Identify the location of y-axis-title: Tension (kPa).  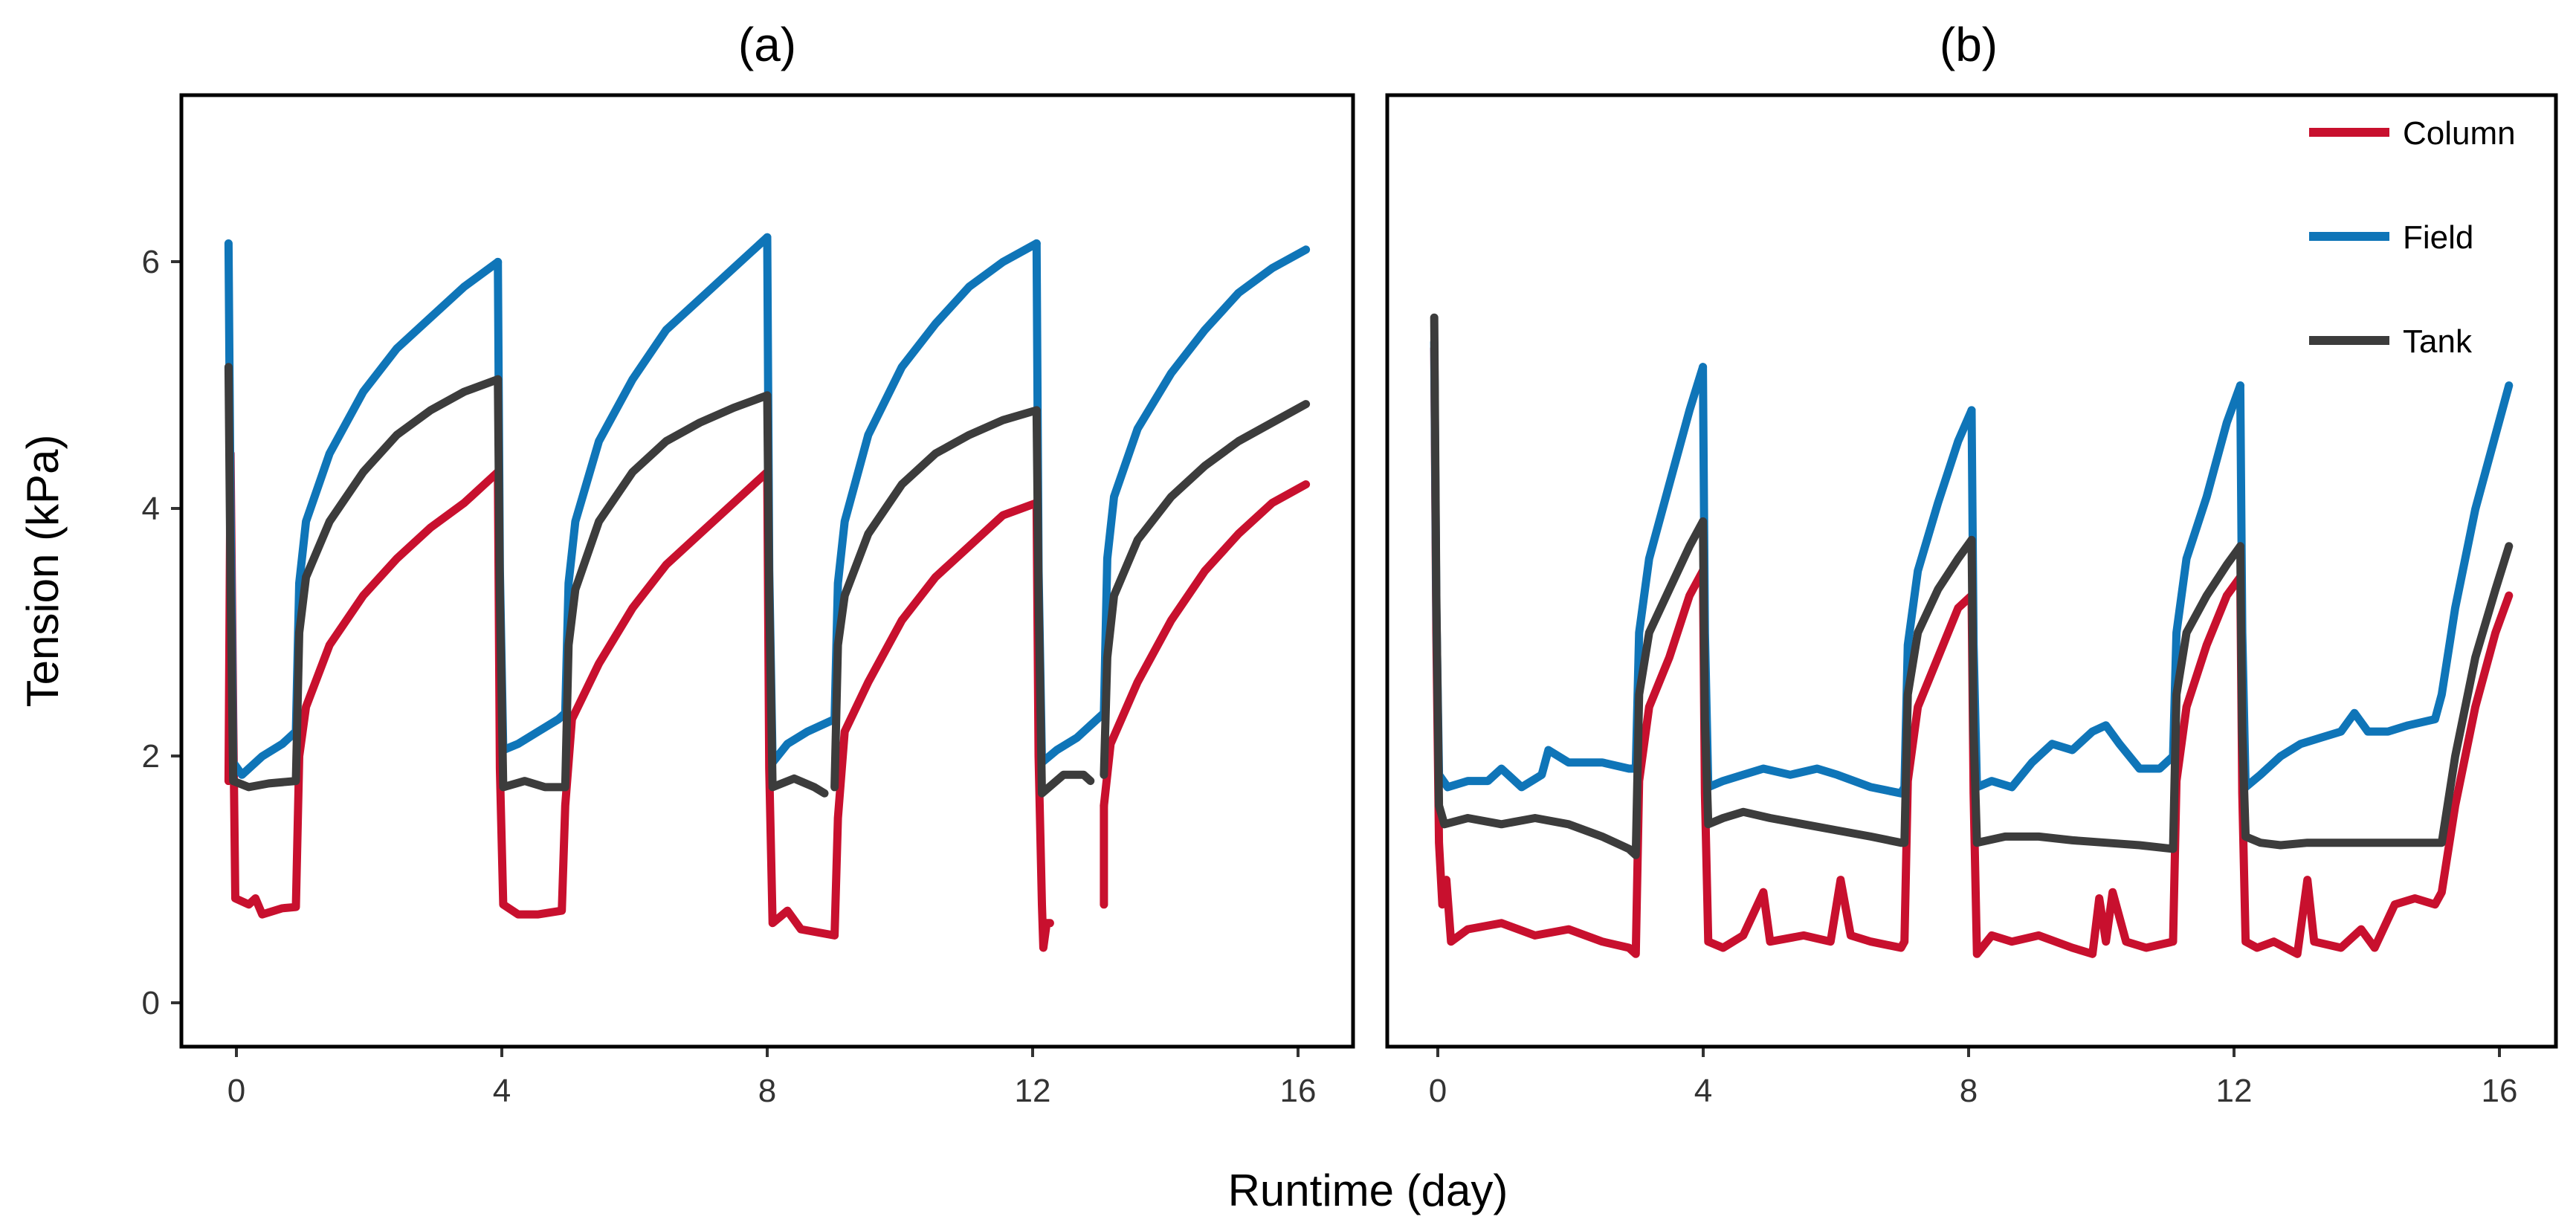
(43, 571).